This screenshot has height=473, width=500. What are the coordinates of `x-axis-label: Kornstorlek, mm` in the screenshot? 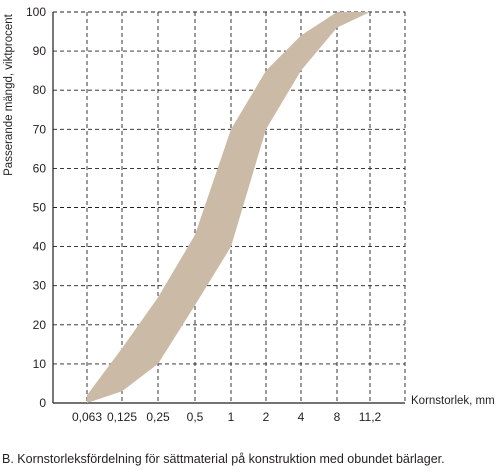 It's located at (453, 401).